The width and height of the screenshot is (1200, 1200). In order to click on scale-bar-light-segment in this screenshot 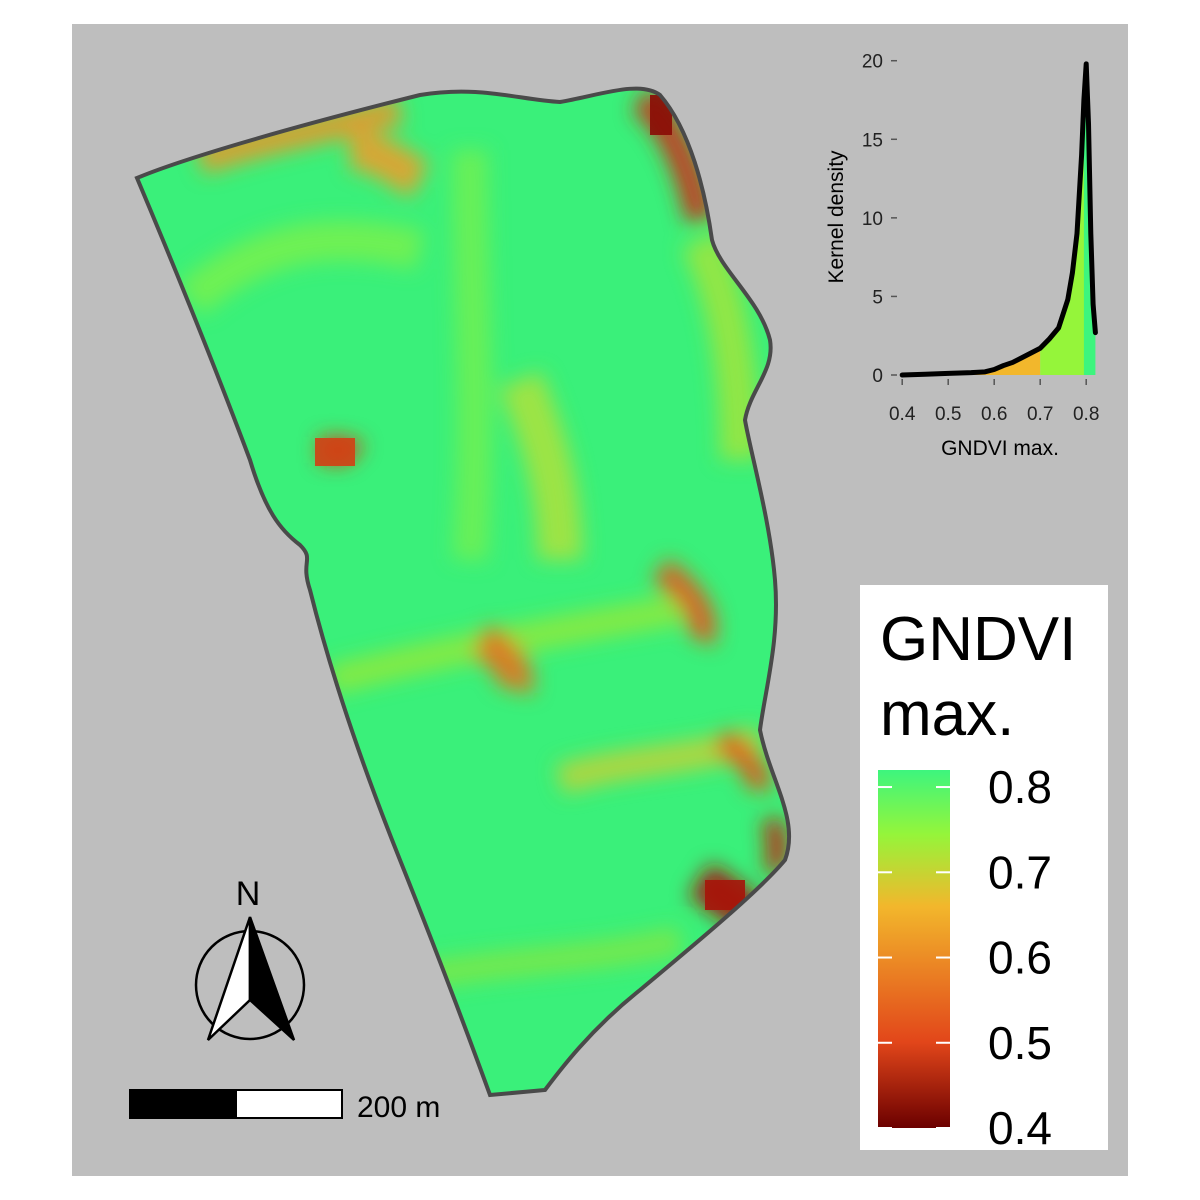, I will do `click(289, 1104)`.